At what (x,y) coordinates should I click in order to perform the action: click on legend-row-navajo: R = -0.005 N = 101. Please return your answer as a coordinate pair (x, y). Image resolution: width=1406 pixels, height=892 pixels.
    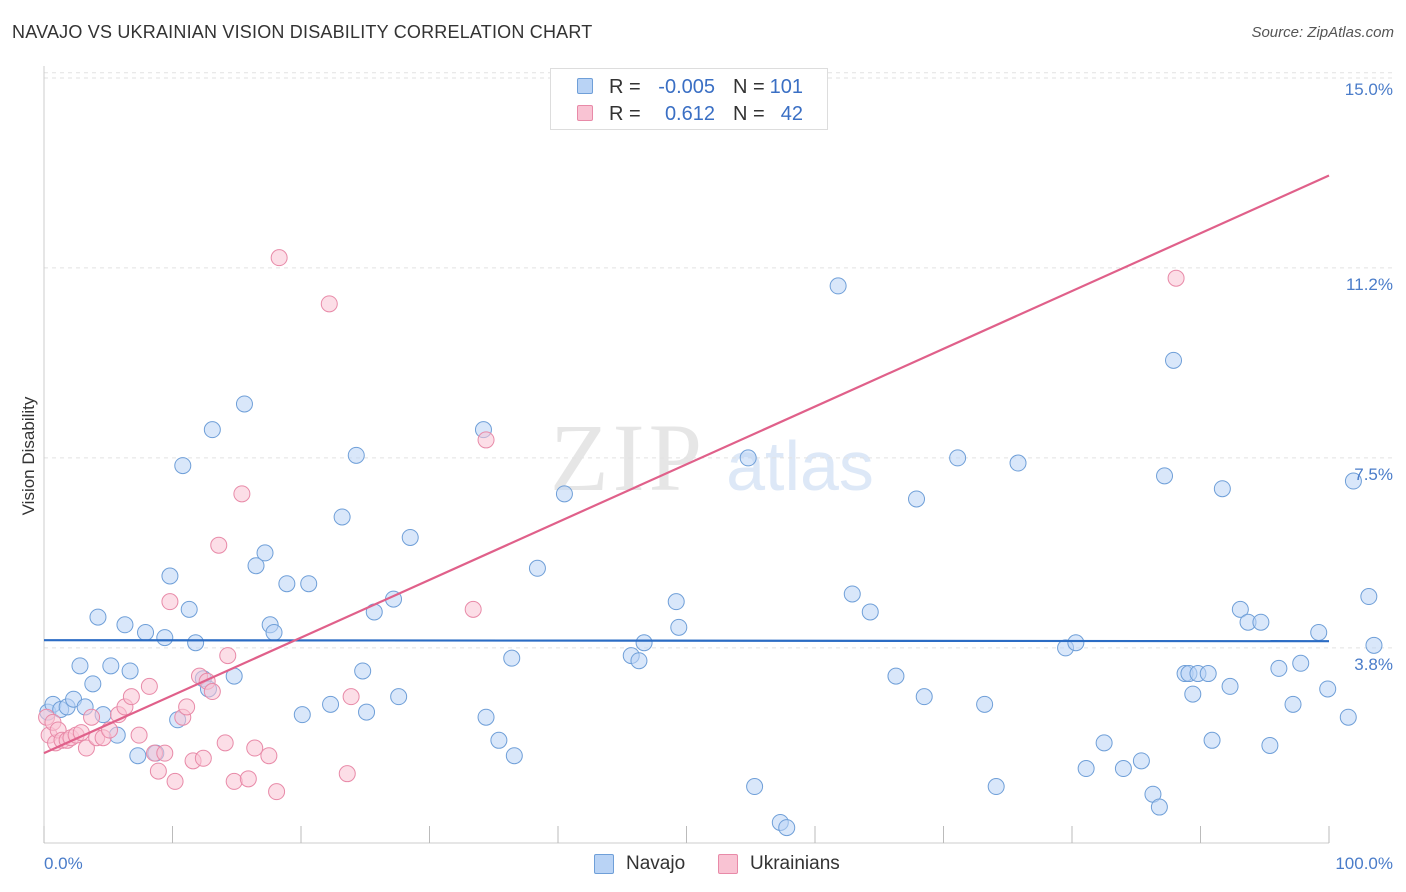
    Looking at the image, I should click on (689, 87).